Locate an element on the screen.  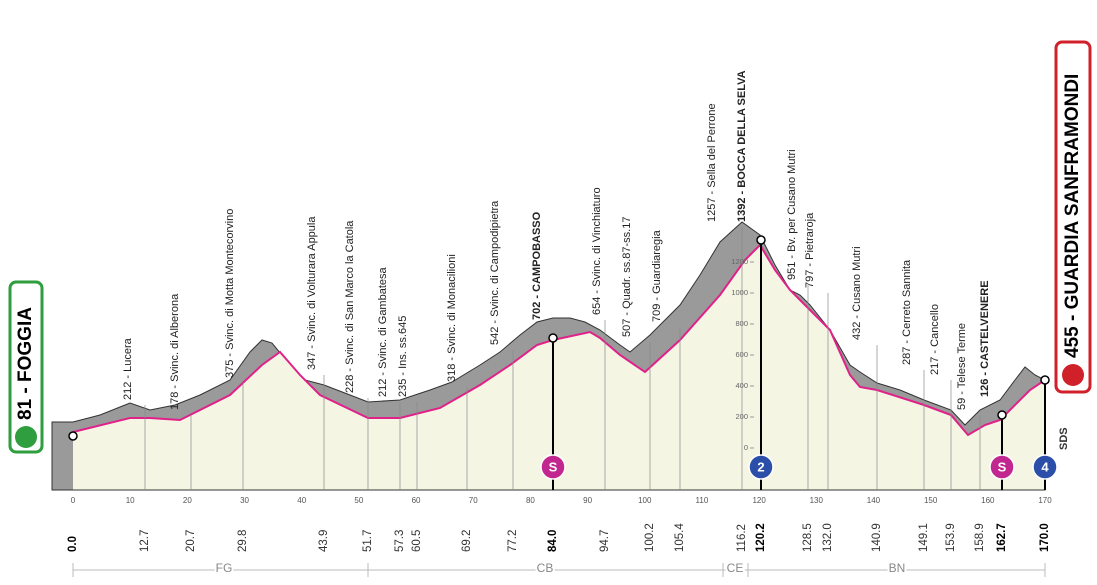
waypoint-label: 217 - Cancello is located at coordinates (935, 339).